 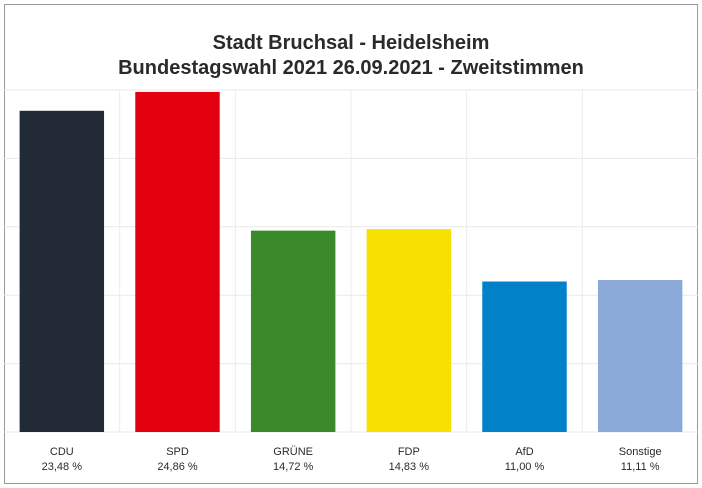 What do you see at coordinates (640, 452) in the screenshot?
I see `x-tick-label: Sonstige` at bounding box center [640, 452].